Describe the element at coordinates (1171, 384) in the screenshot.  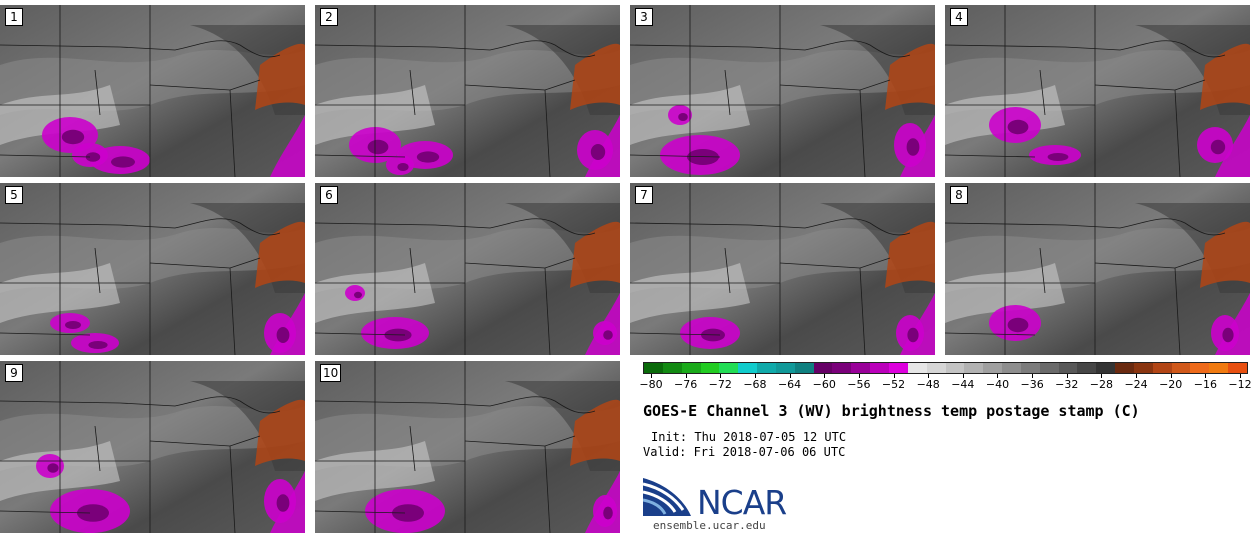
I see `colorbar-tick-label: −20` at that location.